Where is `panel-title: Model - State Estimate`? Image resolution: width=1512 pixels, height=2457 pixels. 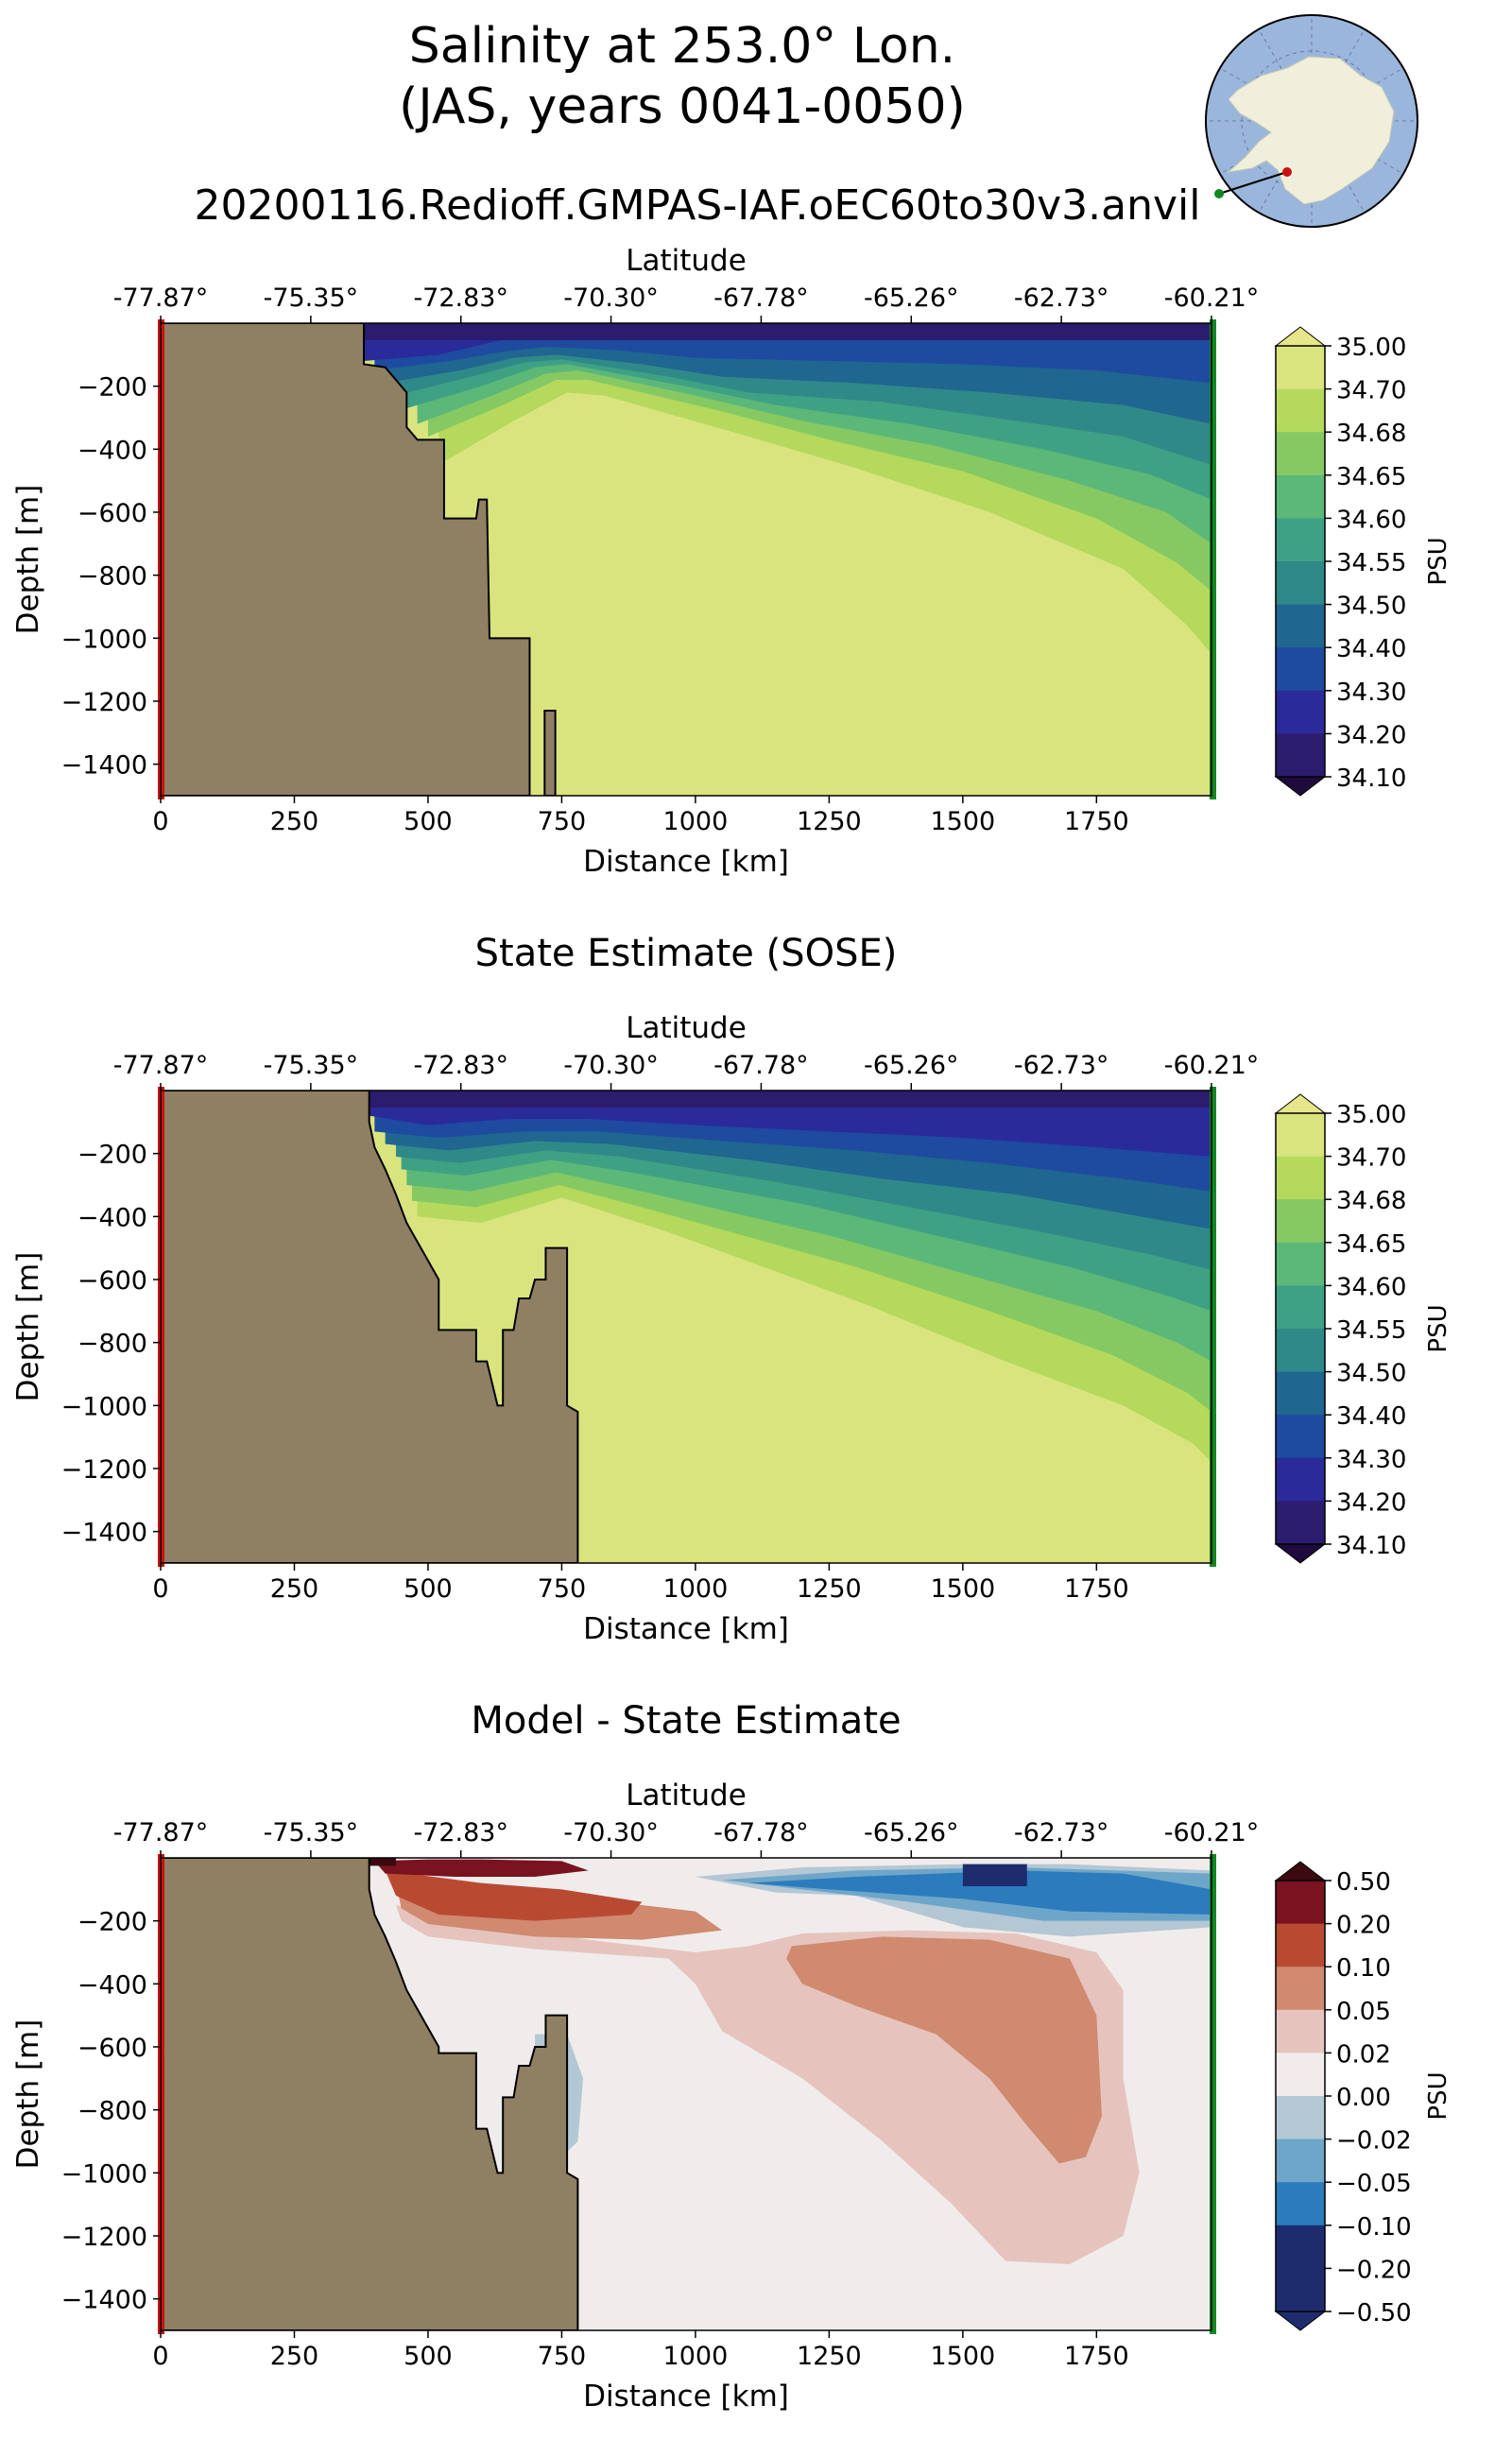 panel-title: Model - State Estimate is located at coordinates (686, 1721).